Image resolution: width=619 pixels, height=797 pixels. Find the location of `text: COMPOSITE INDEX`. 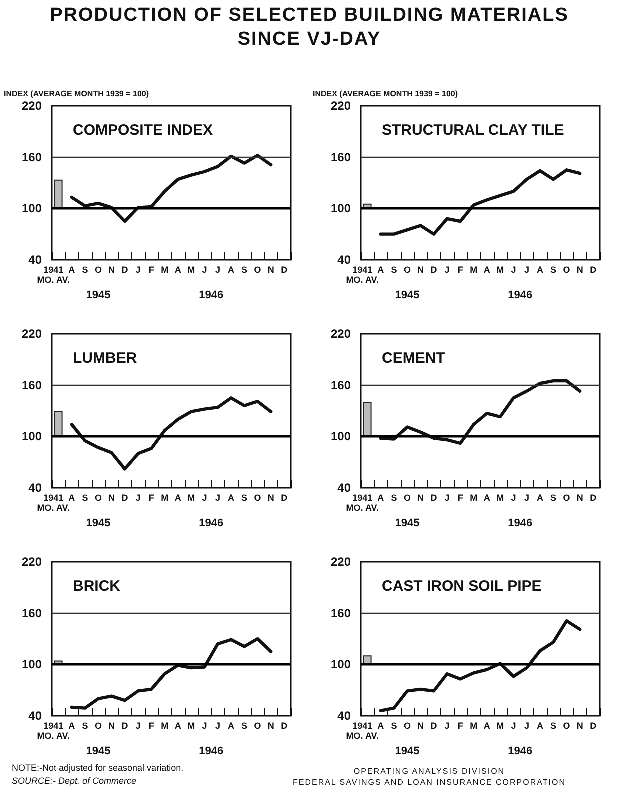

text: COMPOSITE INDEX is located at coordinates (143, 130).